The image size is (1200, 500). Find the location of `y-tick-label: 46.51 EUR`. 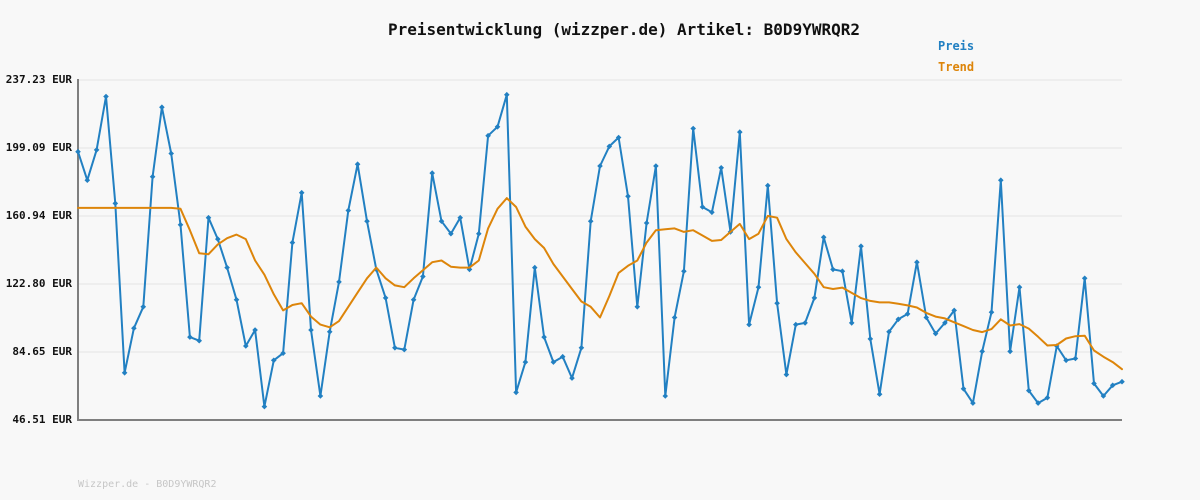

y-tick-label: 46.51 EUR is located at coordinates (42, 419).